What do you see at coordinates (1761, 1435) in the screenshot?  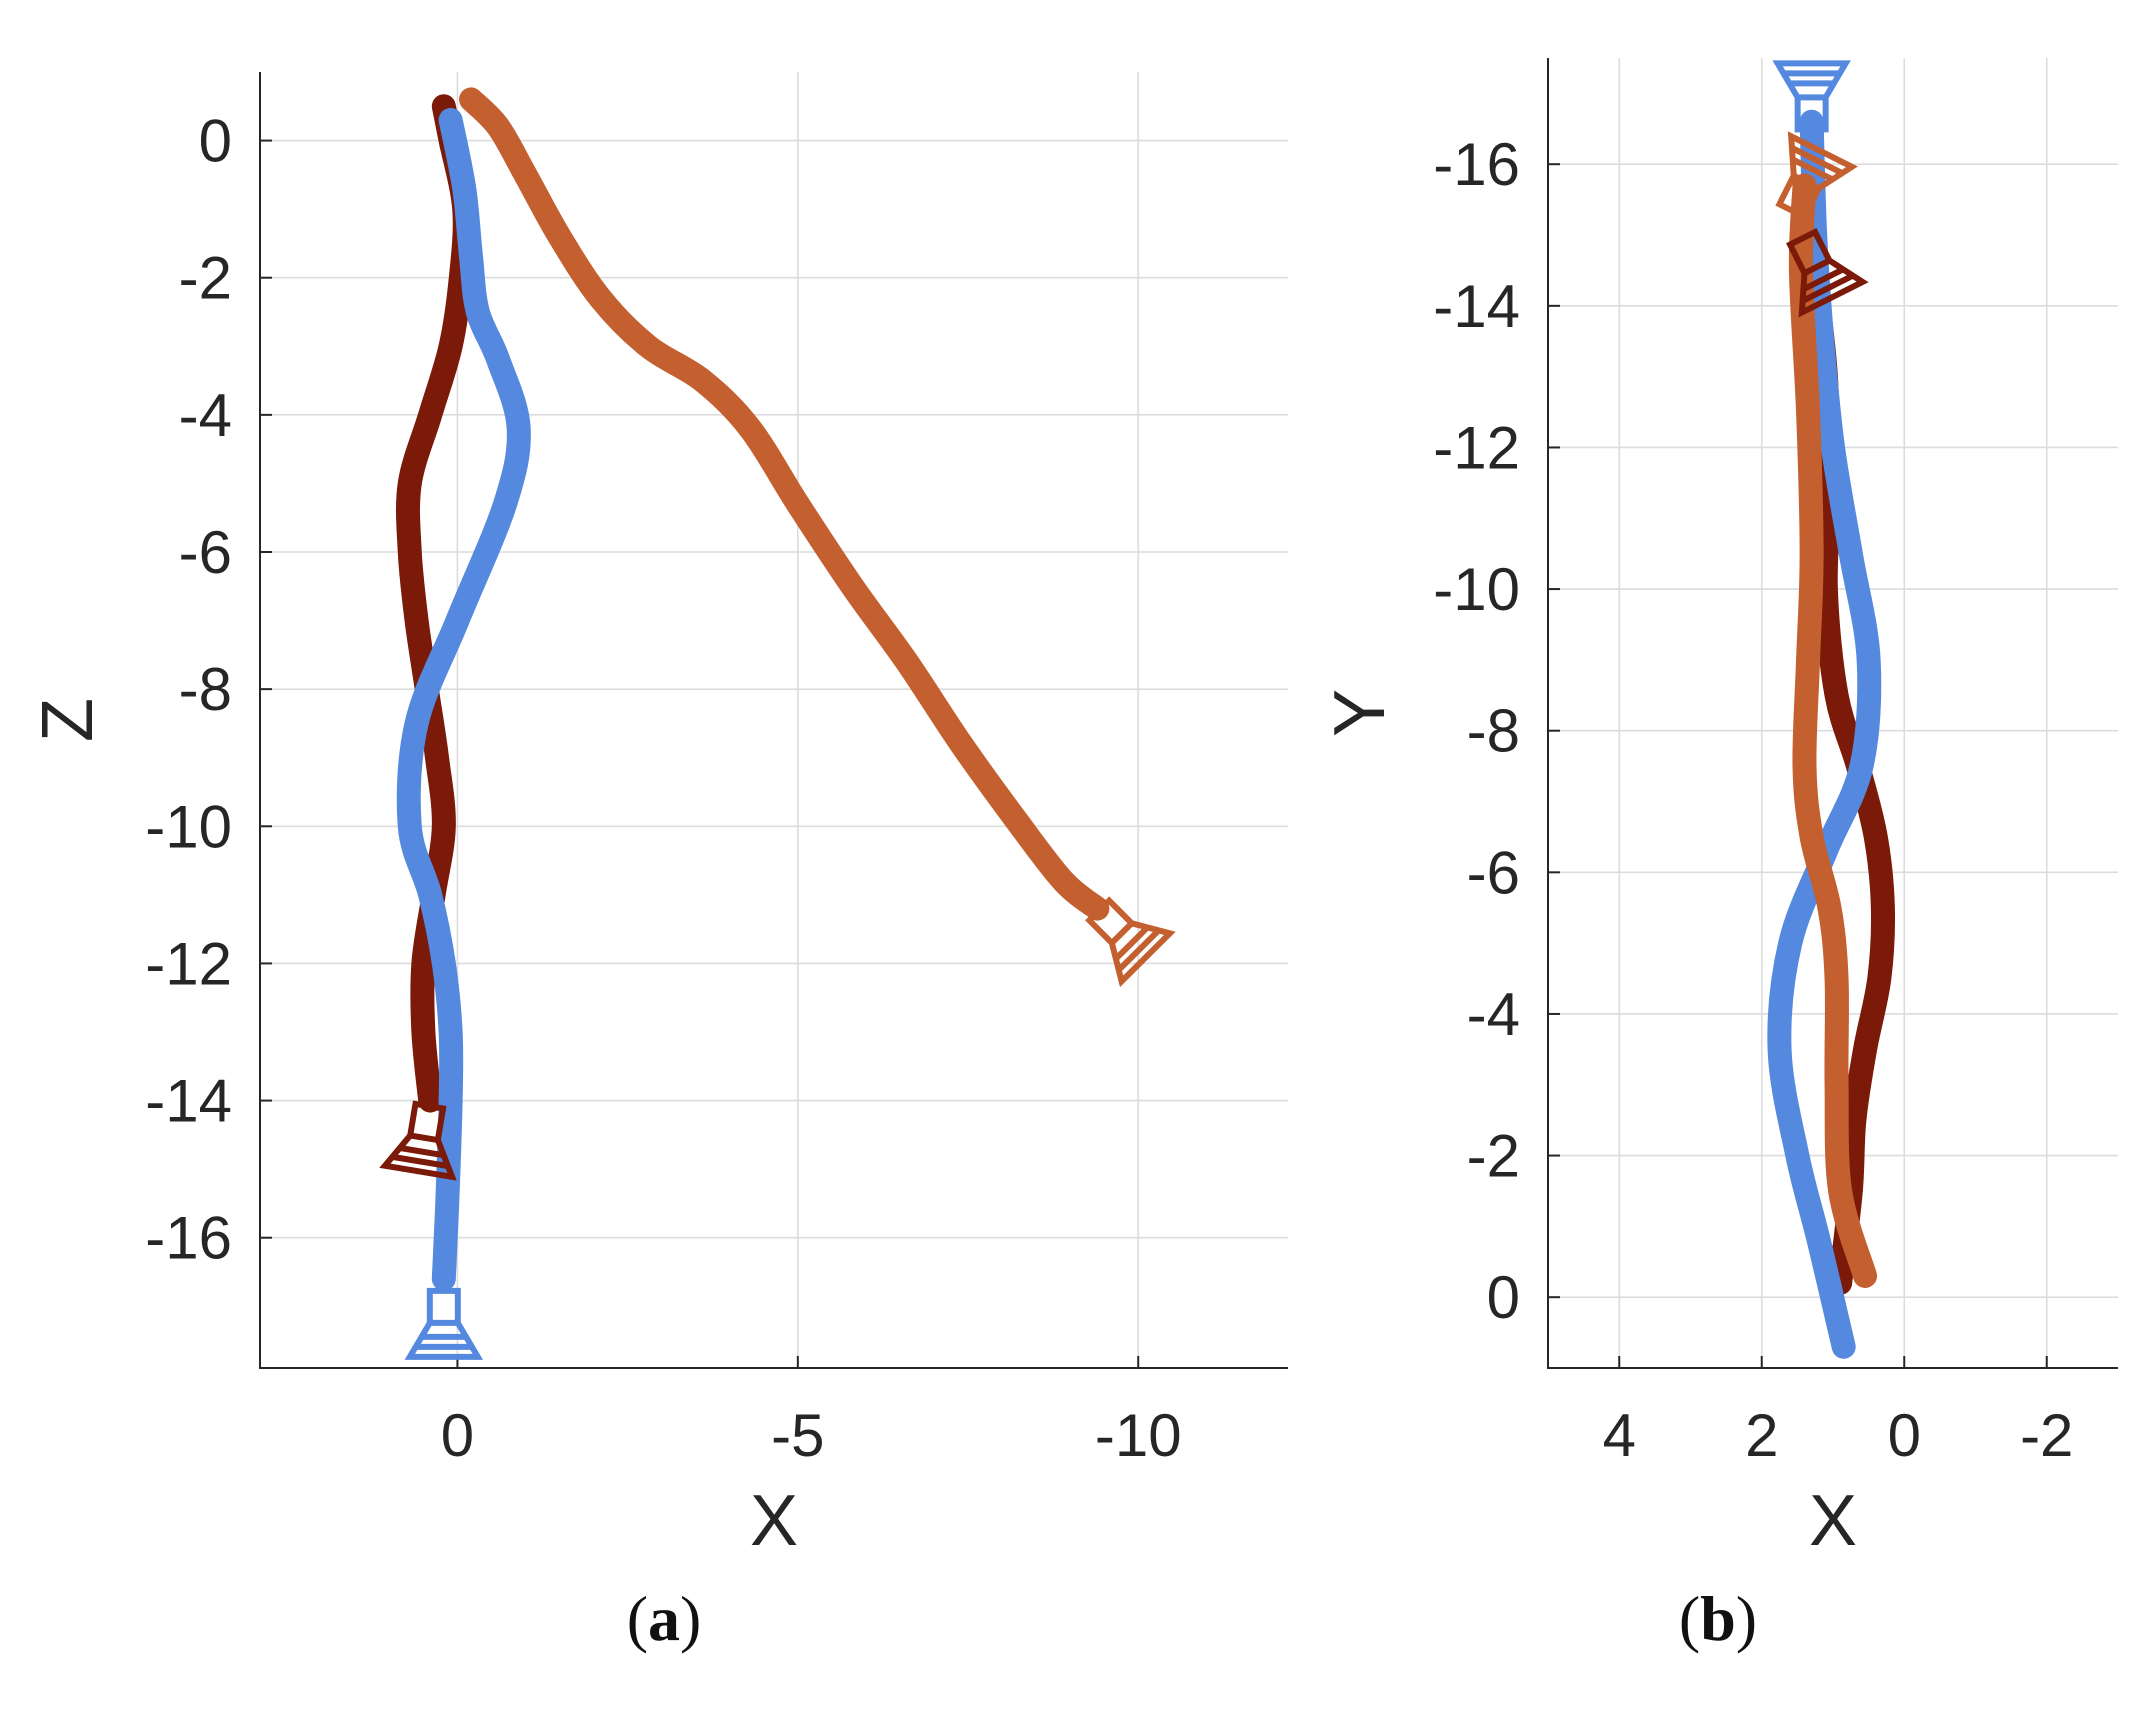 I see `x-tick-label: 2` at bounding box center [1761, 1435].